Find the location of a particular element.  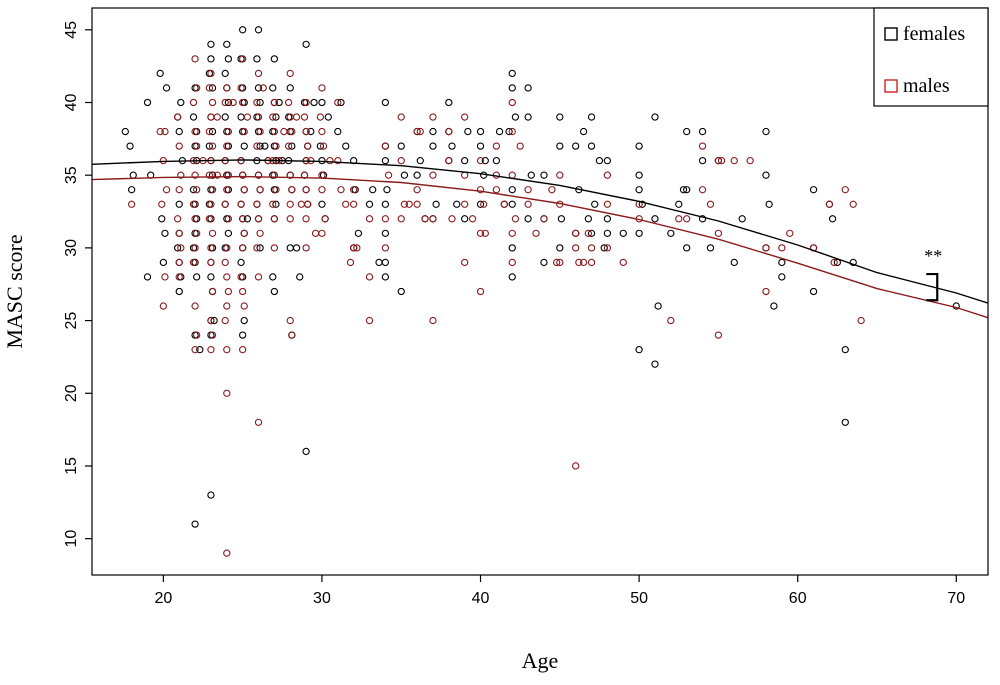

significance-bracket is located at coordinates (932, 287).